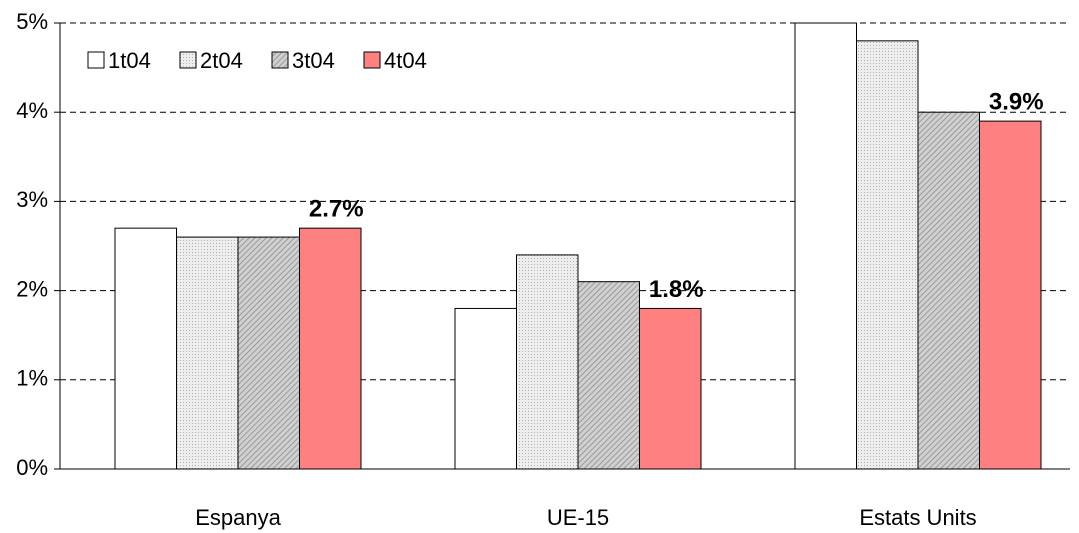 This screenshot has height=533, width=1079. Describe the element at coordinates (336, 209) in the screenshot. I see `data-label: 2.7%` at that location.